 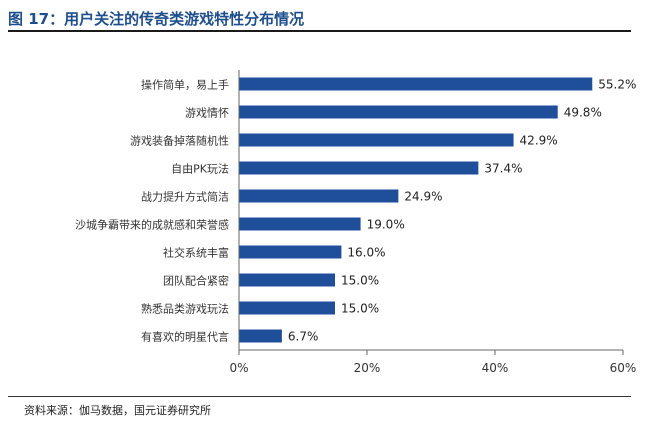 I want to click on x-tick-group: 0% 20% 40% 60%, so click(x=432, y=362).